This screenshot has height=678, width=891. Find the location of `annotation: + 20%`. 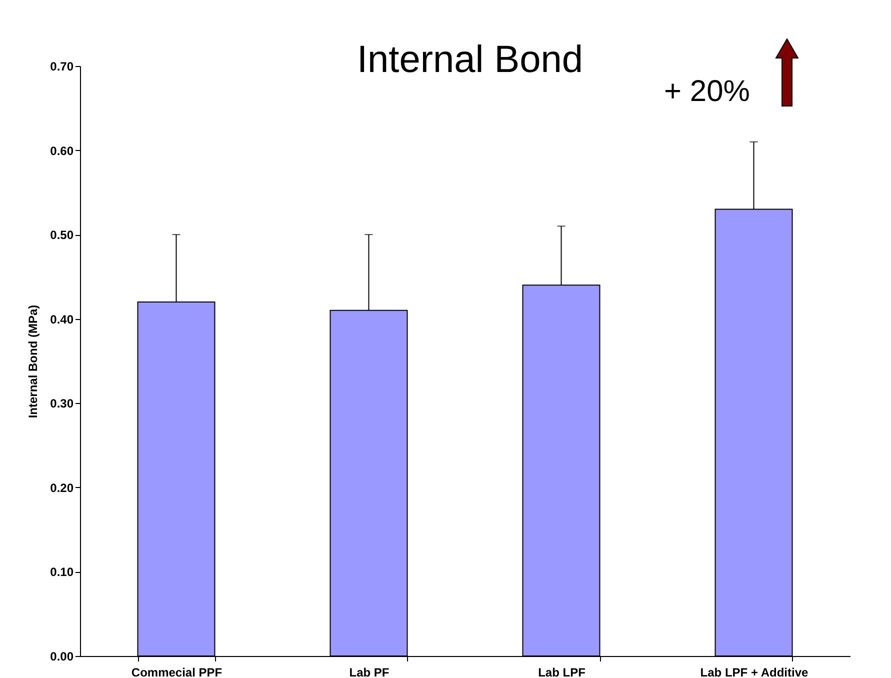

annotation: + 20% is located at coordinates (707, 91).